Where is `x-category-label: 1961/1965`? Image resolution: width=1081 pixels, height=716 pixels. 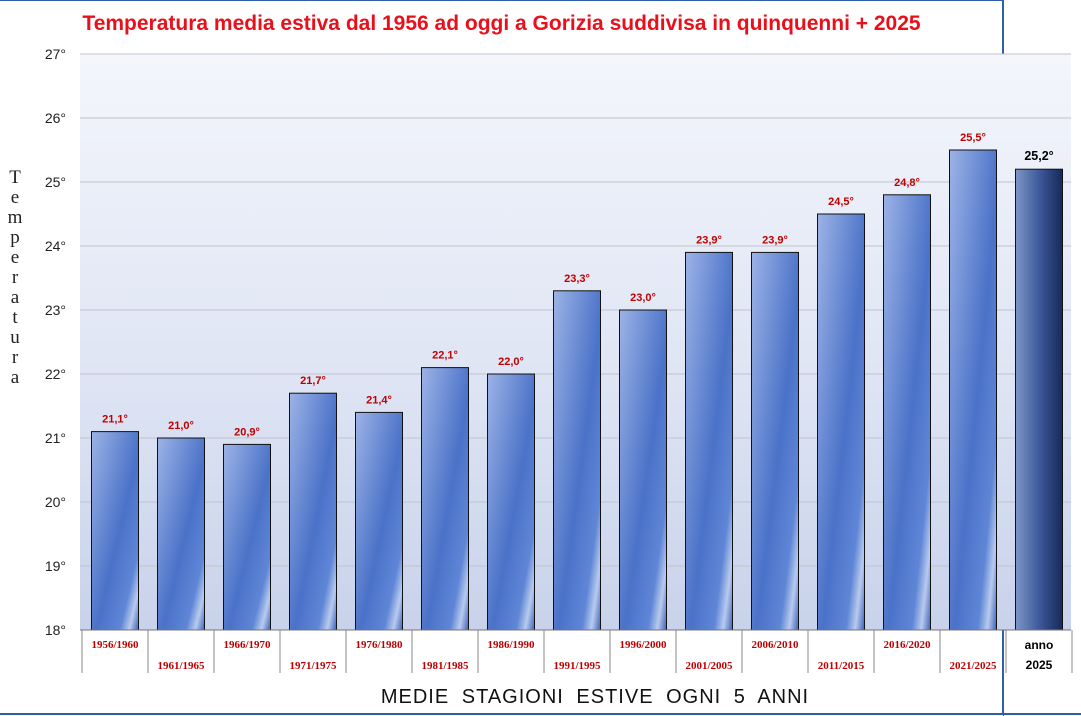
x-category-label: 1961/1965 is located at coordinates (181, 666).